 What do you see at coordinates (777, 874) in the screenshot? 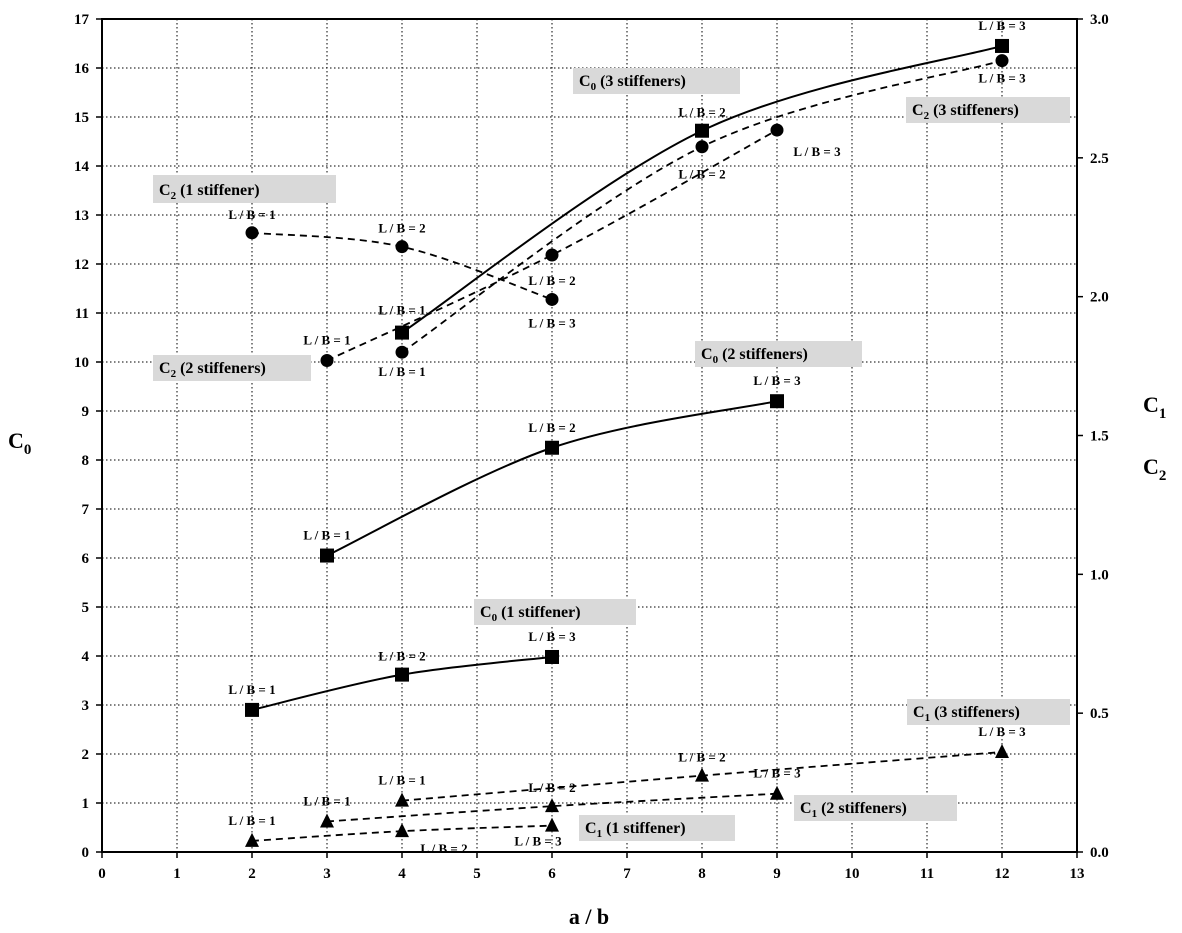
I see `x-tick-label: 9` at bounding box center [777, 874].